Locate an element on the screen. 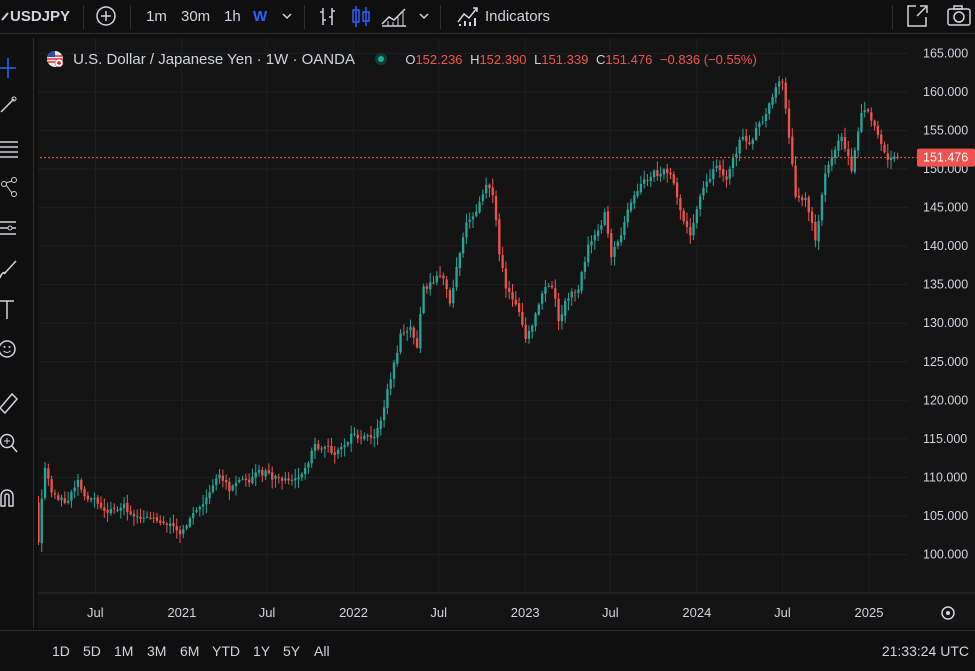  price-axis-label: 120.000 is located at coordinates (945, 400).